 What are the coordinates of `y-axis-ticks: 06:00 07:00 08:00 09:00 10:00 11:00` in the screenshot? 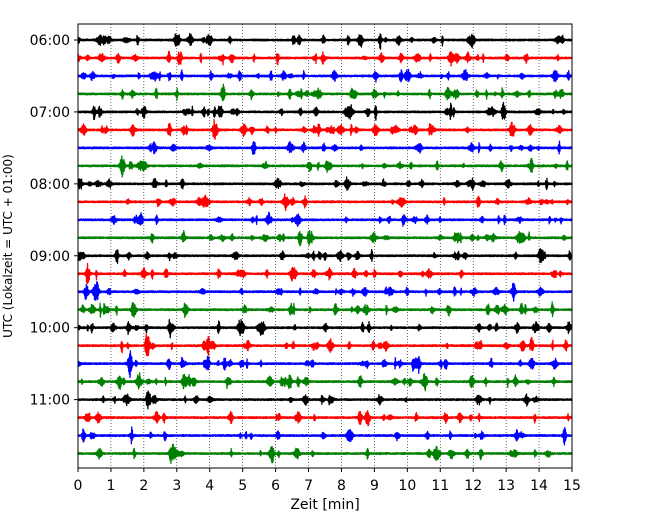 It's located at (54, 221).